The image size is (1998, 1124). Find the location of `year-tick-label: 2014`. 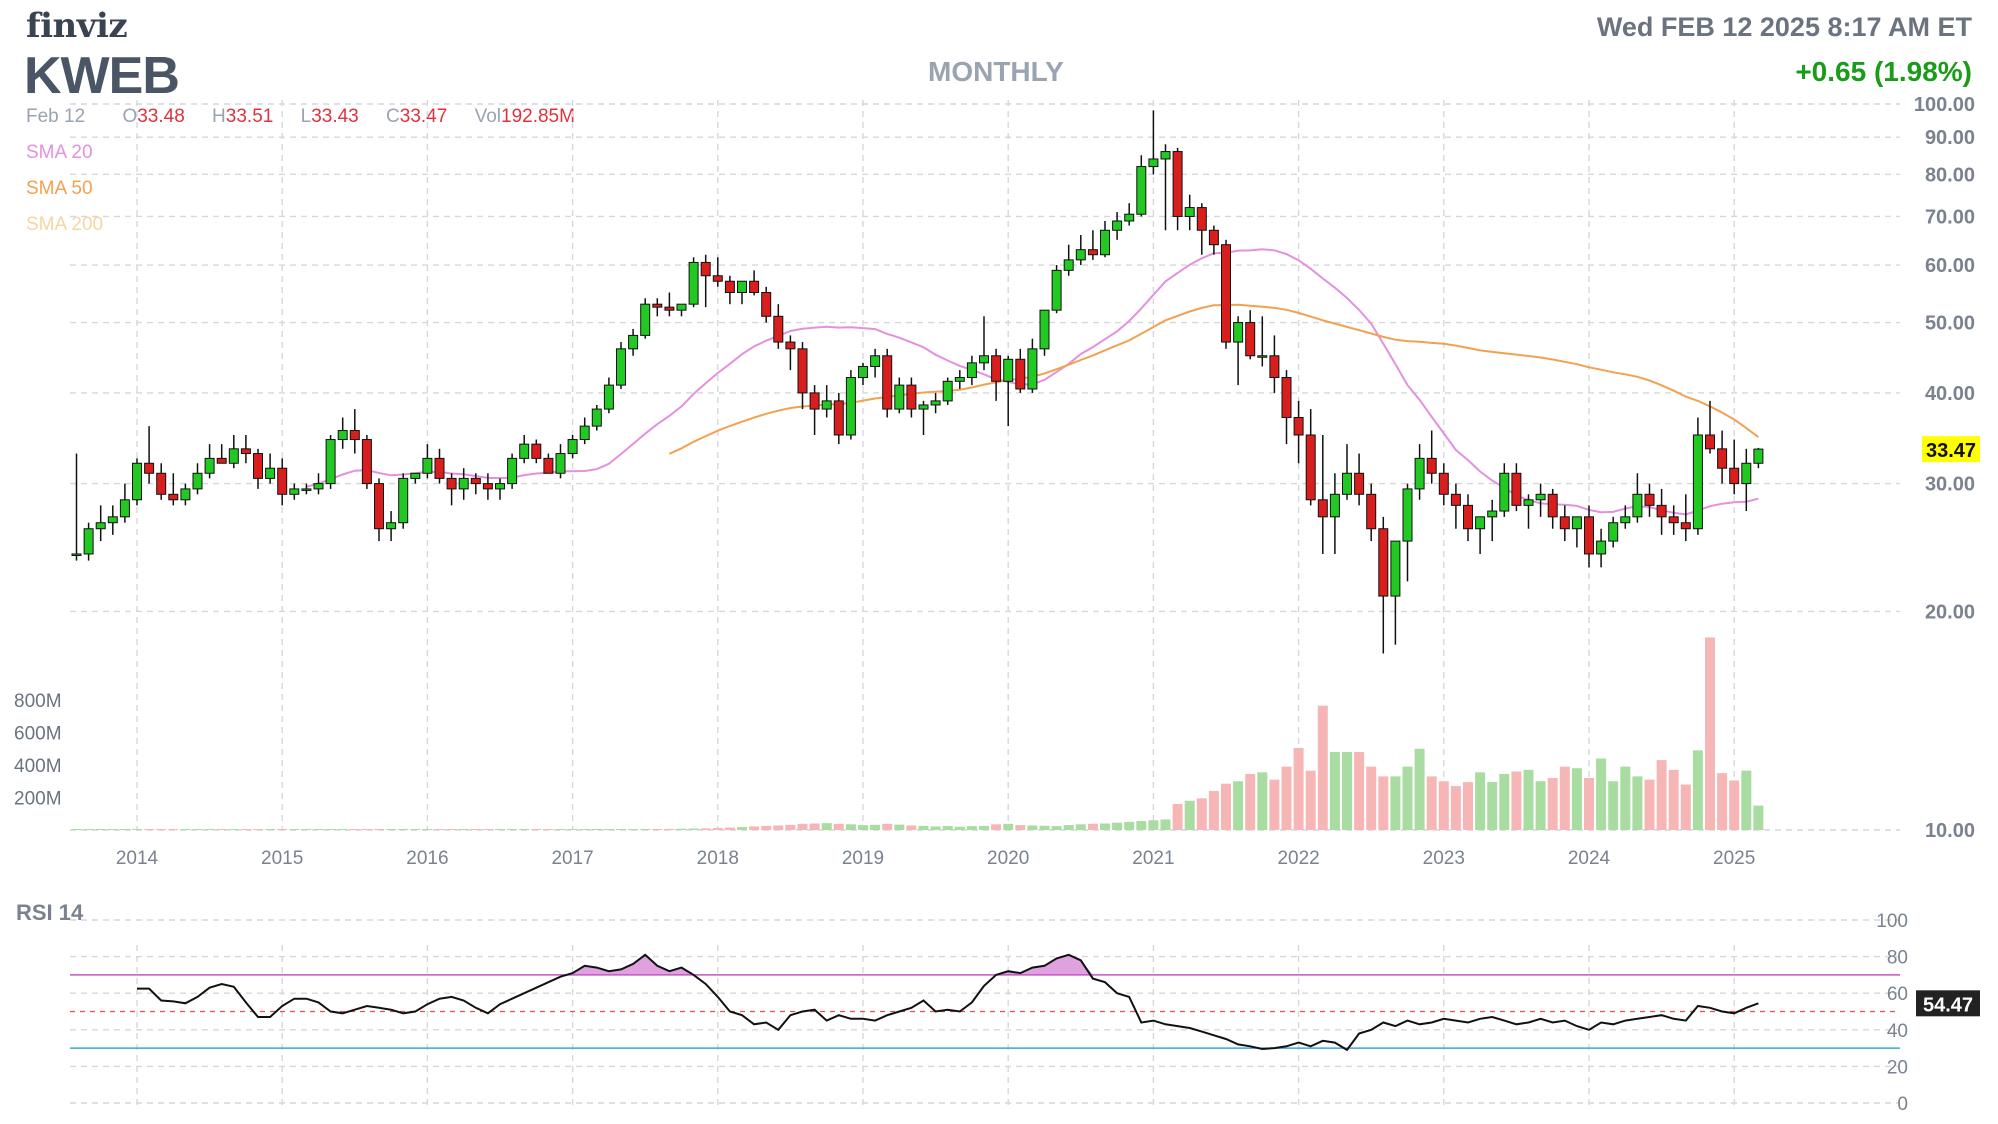

year-tick-label: 2014 is located at coordinates (137, 858).